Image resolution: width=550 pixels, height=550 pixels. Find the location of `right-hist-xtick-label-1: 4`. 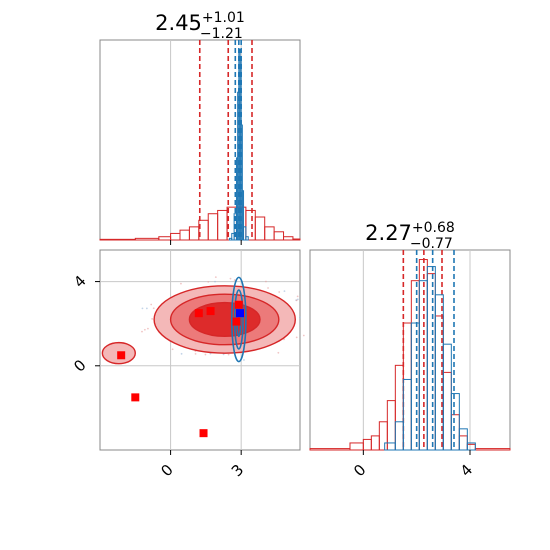

right-hist-xtick-label-1: 4 is located at coordinates (466, 470).